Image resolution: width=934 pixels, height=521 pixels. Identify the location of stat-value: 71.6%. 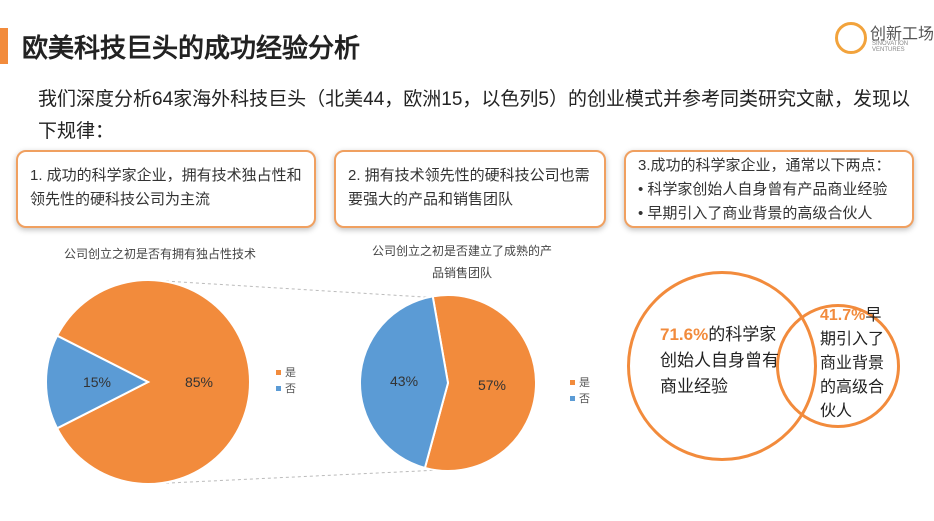
(684, 334).